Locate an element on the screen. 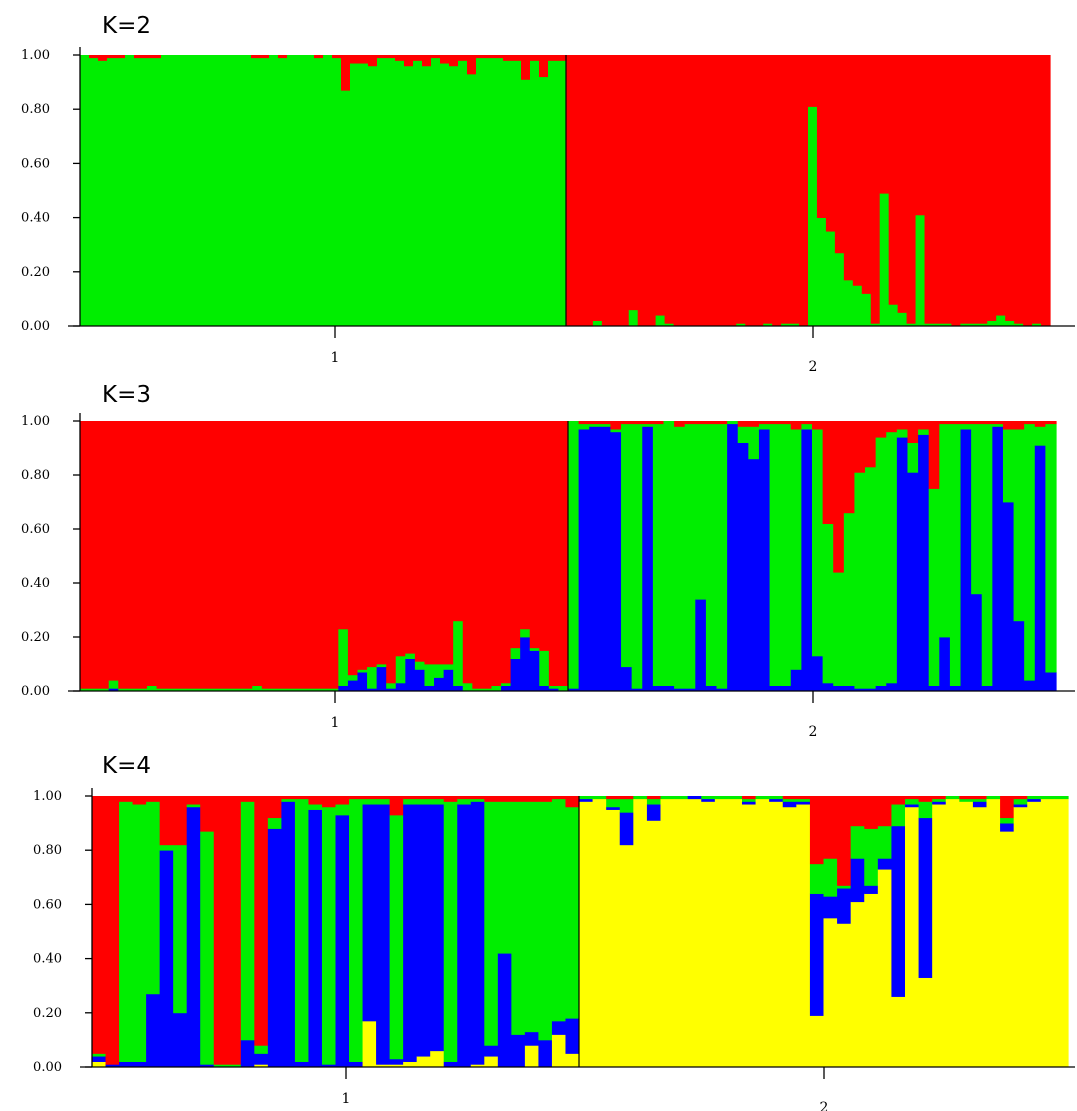 This screenshot has width=1077, height=1111. y-tick-label: 1.00 is located at coordinates (47, 796).